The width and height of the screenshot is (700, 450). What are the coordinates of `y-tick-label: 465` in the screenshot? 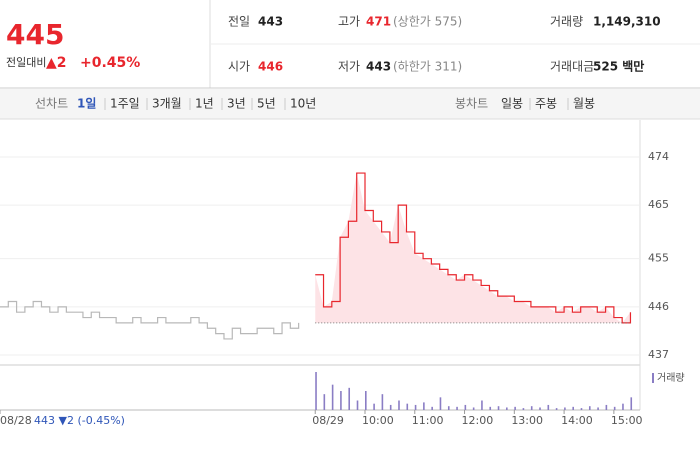 It's located at (658, 204).